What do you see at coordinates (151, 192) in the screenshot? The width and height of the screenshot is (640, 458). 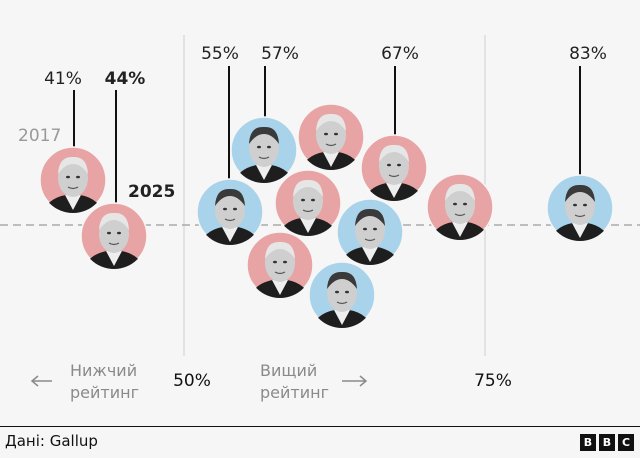 I see `year-label: 2025` at bounding box center [151, 192].